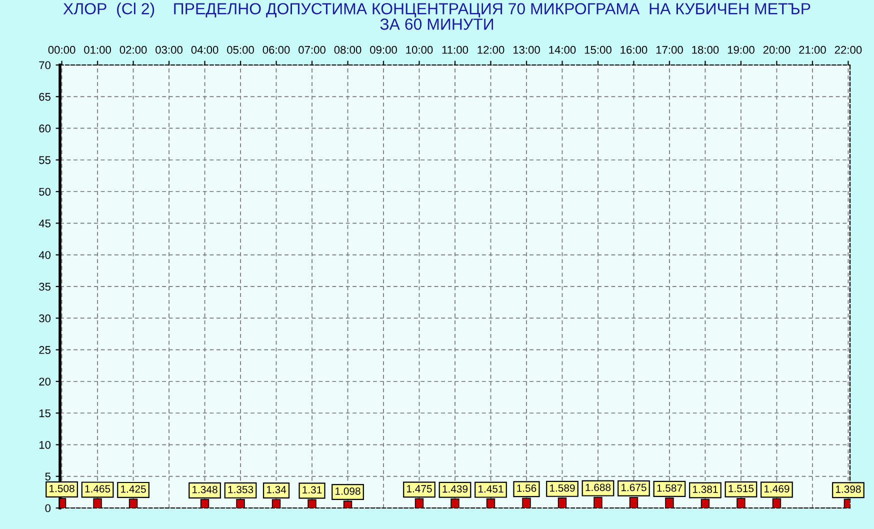 Image resolution: width=874 pixels, height=529 pixels. What do you see at coordinates (44, 255) in the screenshot?
I see `y-tick-label: 40` at bounding box center [44, 255].